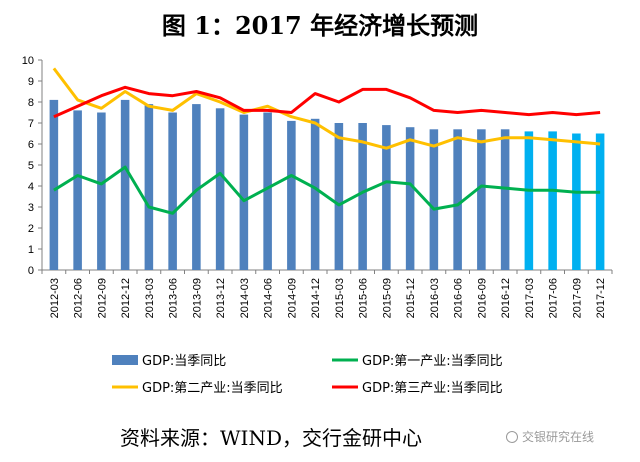 The width and height of the screenshot is (640, 462). What do you see at coordinates (31, 187) in the screenshot?
I see `y-tick-label: 4` at bounding box center [31, 187].